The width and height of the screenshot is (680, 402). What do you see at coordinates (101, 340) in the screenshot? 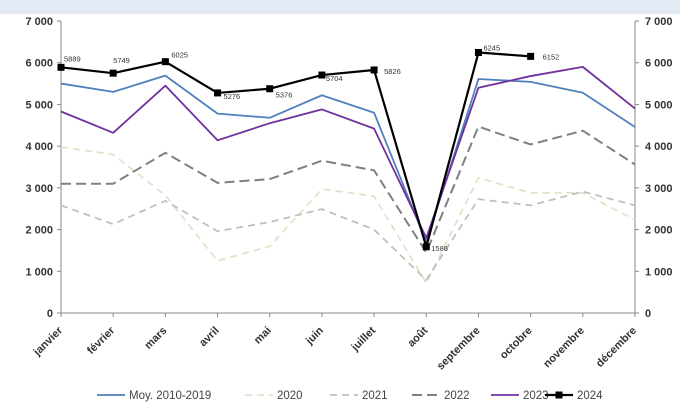
I see `x-tick-label: février` at bounding box center [101, 340].